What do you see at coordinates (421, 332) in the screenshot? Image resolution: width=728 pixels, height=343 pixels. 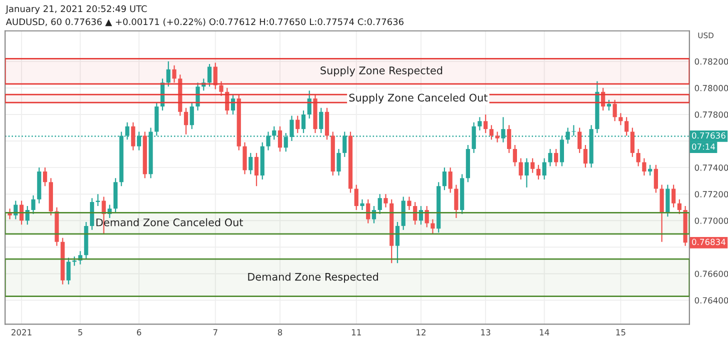 I see `x-tick-label: 12` at bounding box center [421, 332].